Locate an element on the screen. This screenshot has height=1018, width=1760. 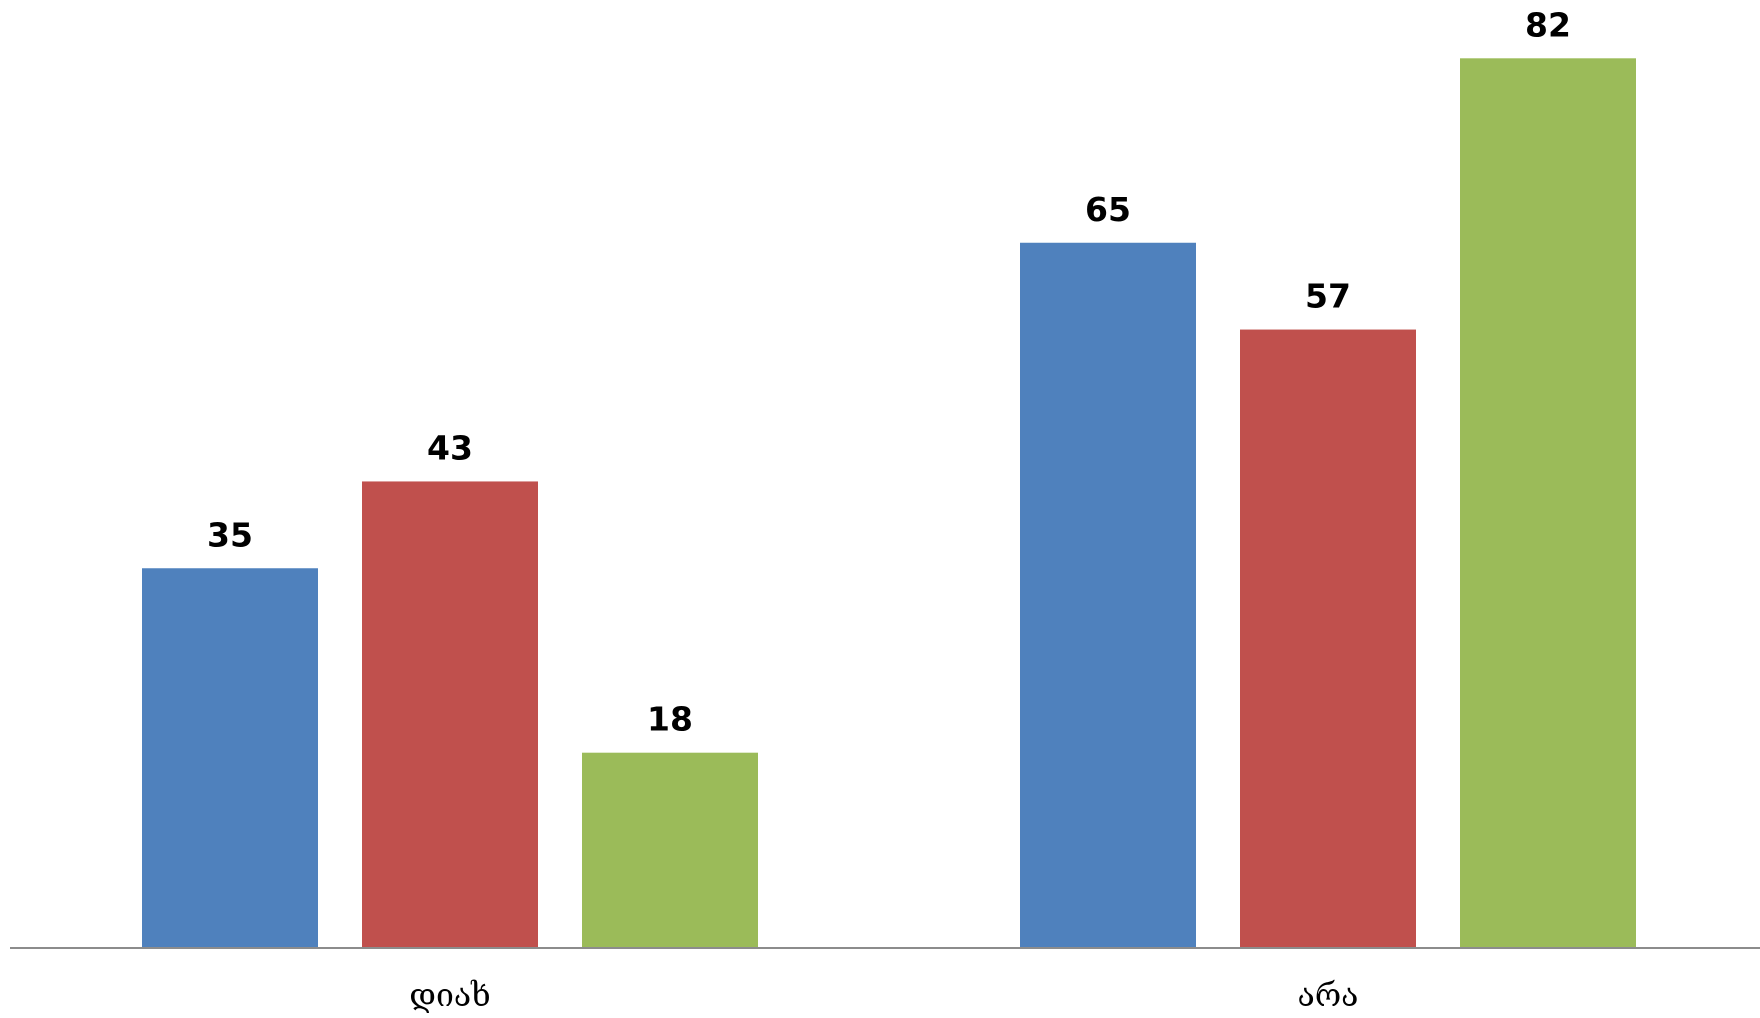
data-label-1-0: 65 is located at coordinates (1108, 209).